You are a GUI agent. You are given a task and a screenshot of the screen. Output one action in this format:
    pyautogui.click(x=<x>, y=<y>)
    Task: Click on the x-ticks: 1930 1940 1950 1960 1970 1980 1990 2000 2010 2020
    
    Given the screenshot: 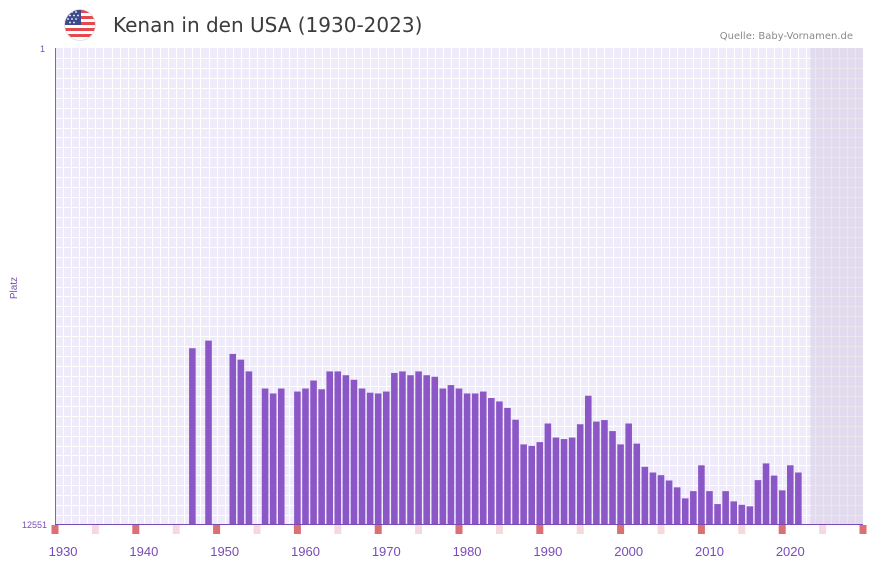 What is the action you would take?
    pyautogui.click(x=458, y=542)
    